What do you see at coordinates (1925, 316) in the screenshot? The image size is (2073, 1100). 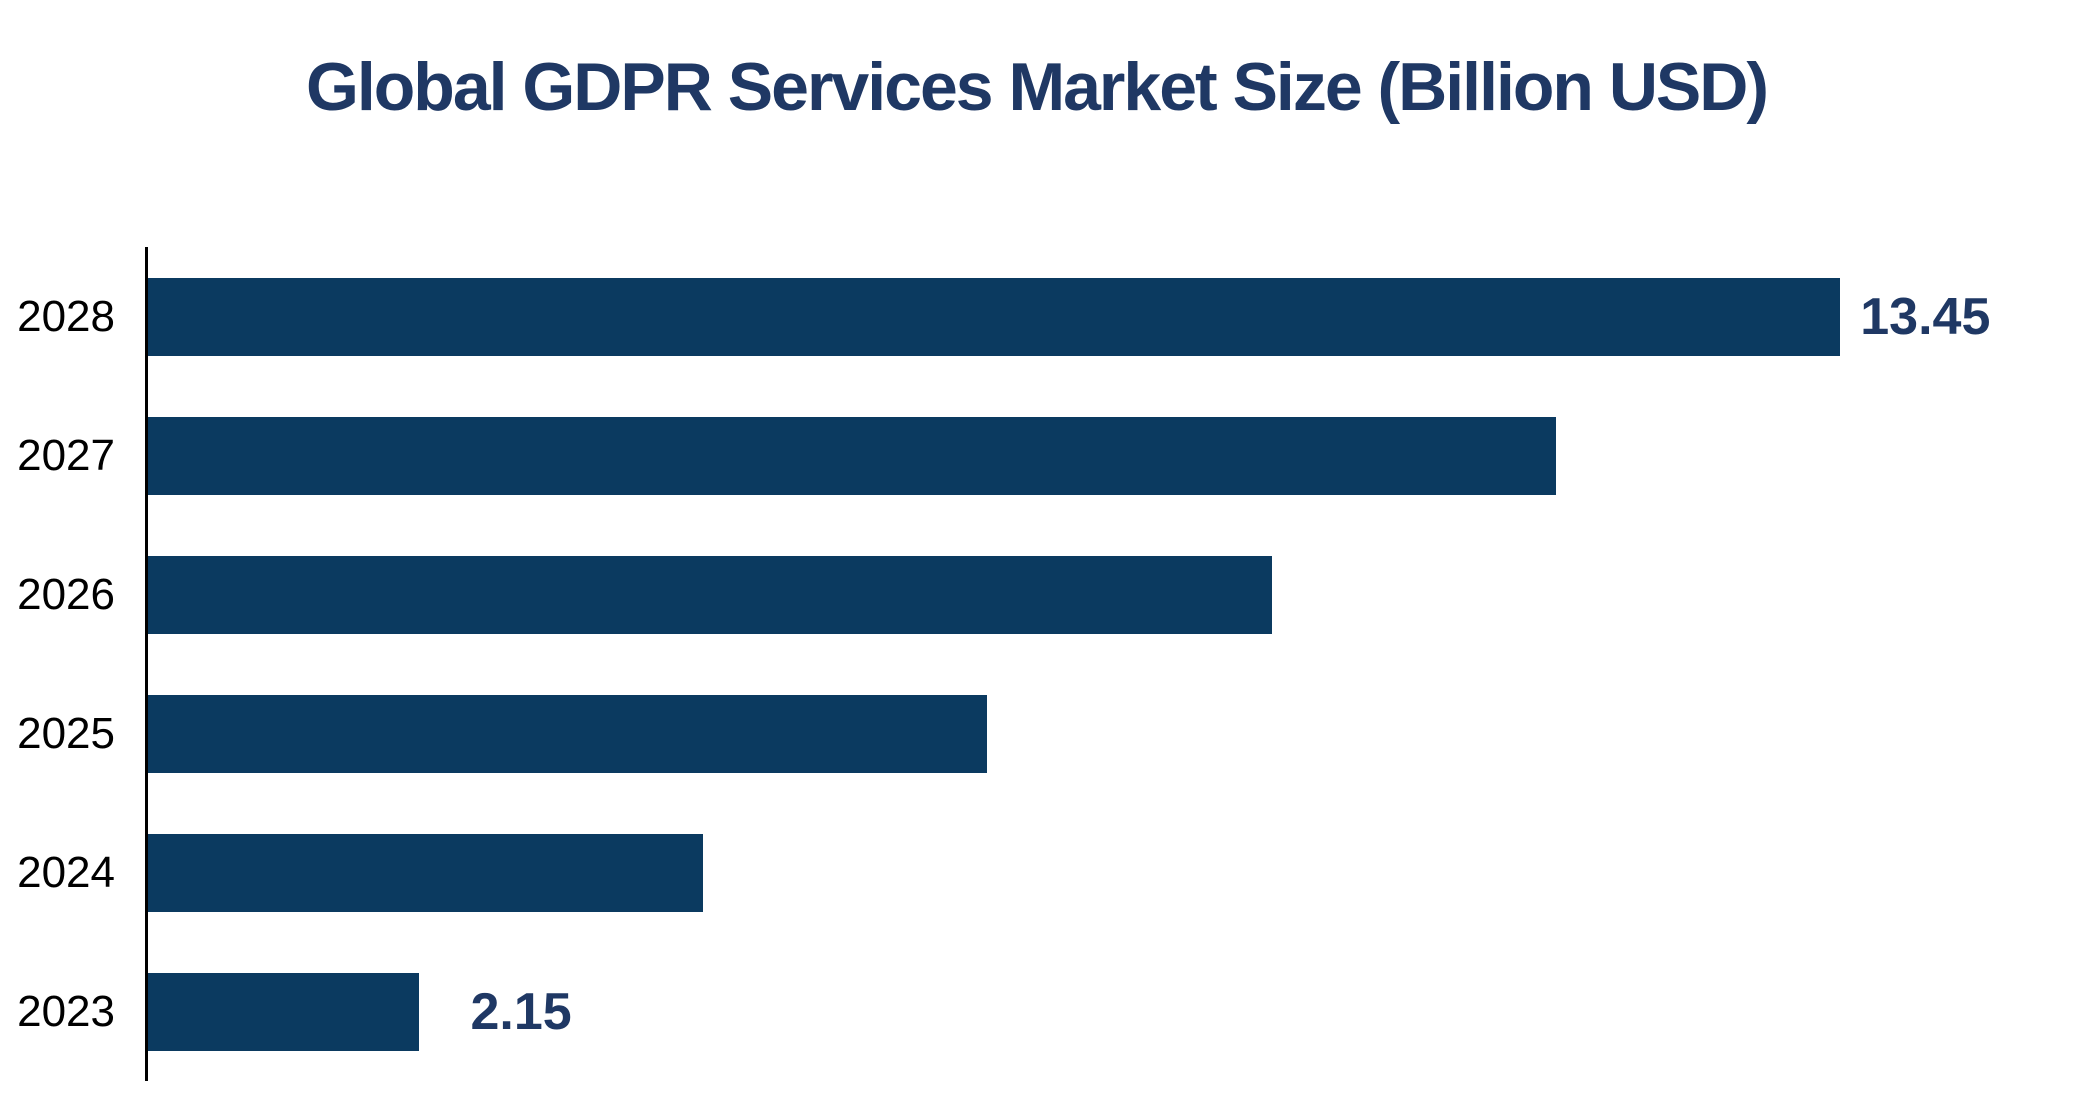 I see `value-label: 13.45` at bounding box center [1925, 316].